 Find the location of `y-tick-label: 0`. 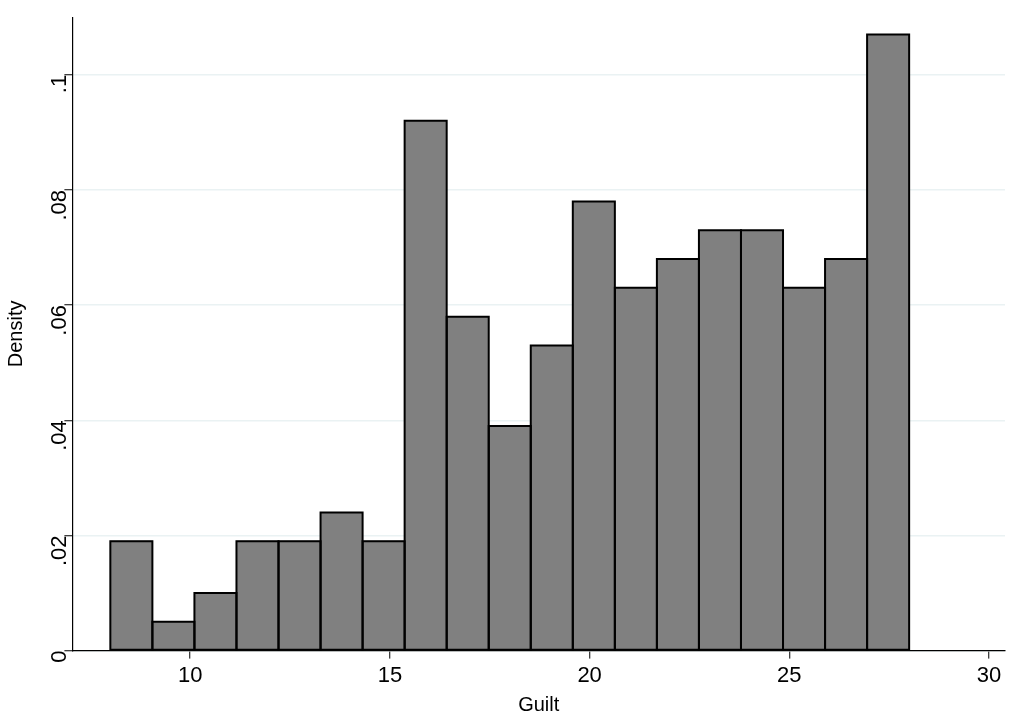

y-tick-label: 0 is located at coordinates (59, 656).